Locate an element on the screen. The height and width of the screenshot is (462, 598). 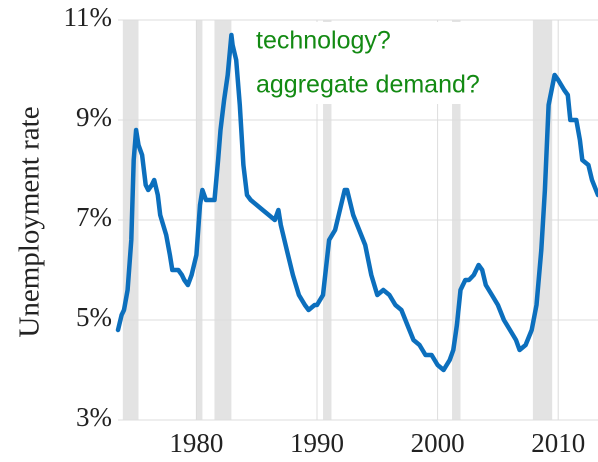
x-tick-label: 1980 is located at coordinates (196, 443).